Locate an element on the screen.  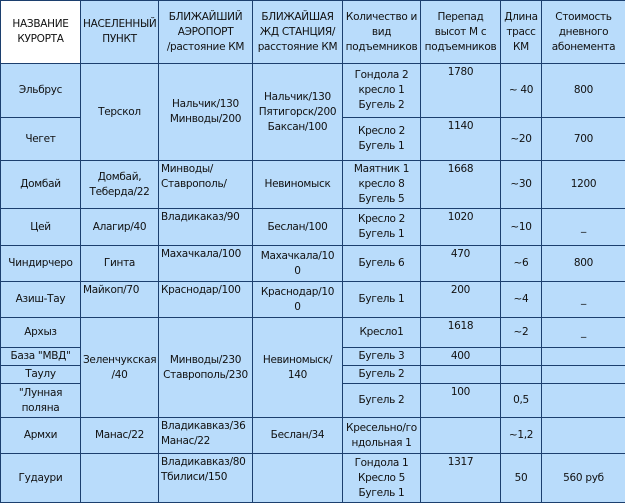
cell-name: Азиш-Тау is located at coordinates (41, 300).